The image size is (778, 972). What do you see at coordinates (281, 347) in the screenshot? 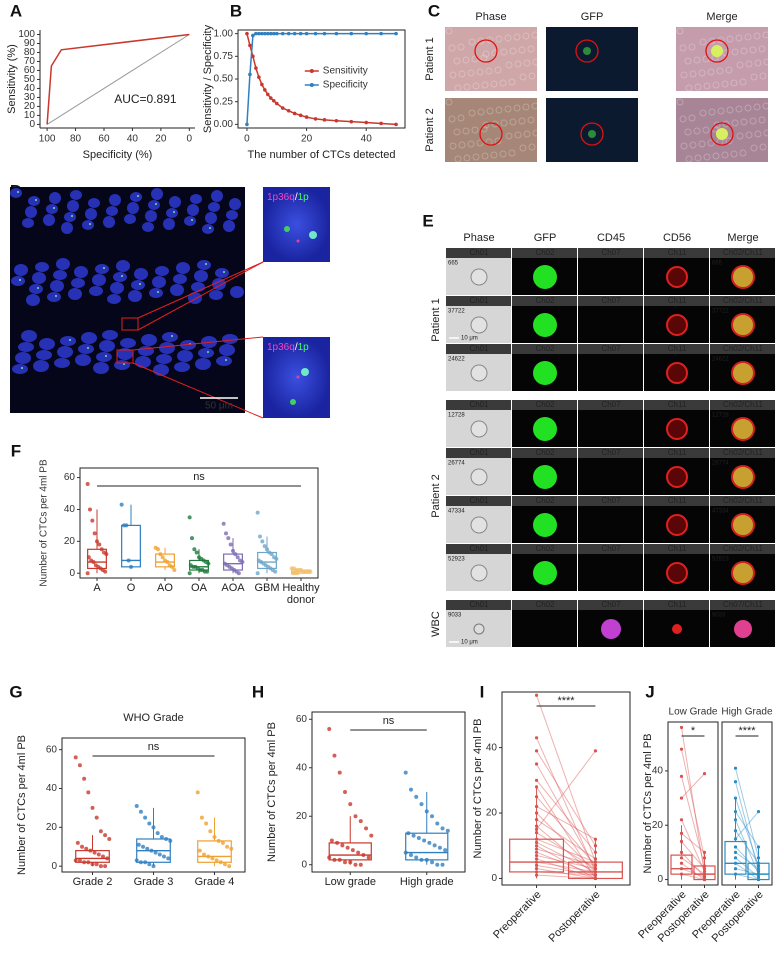
I see `probe-label-part: 1p36q` at bounding box center [281, 347].